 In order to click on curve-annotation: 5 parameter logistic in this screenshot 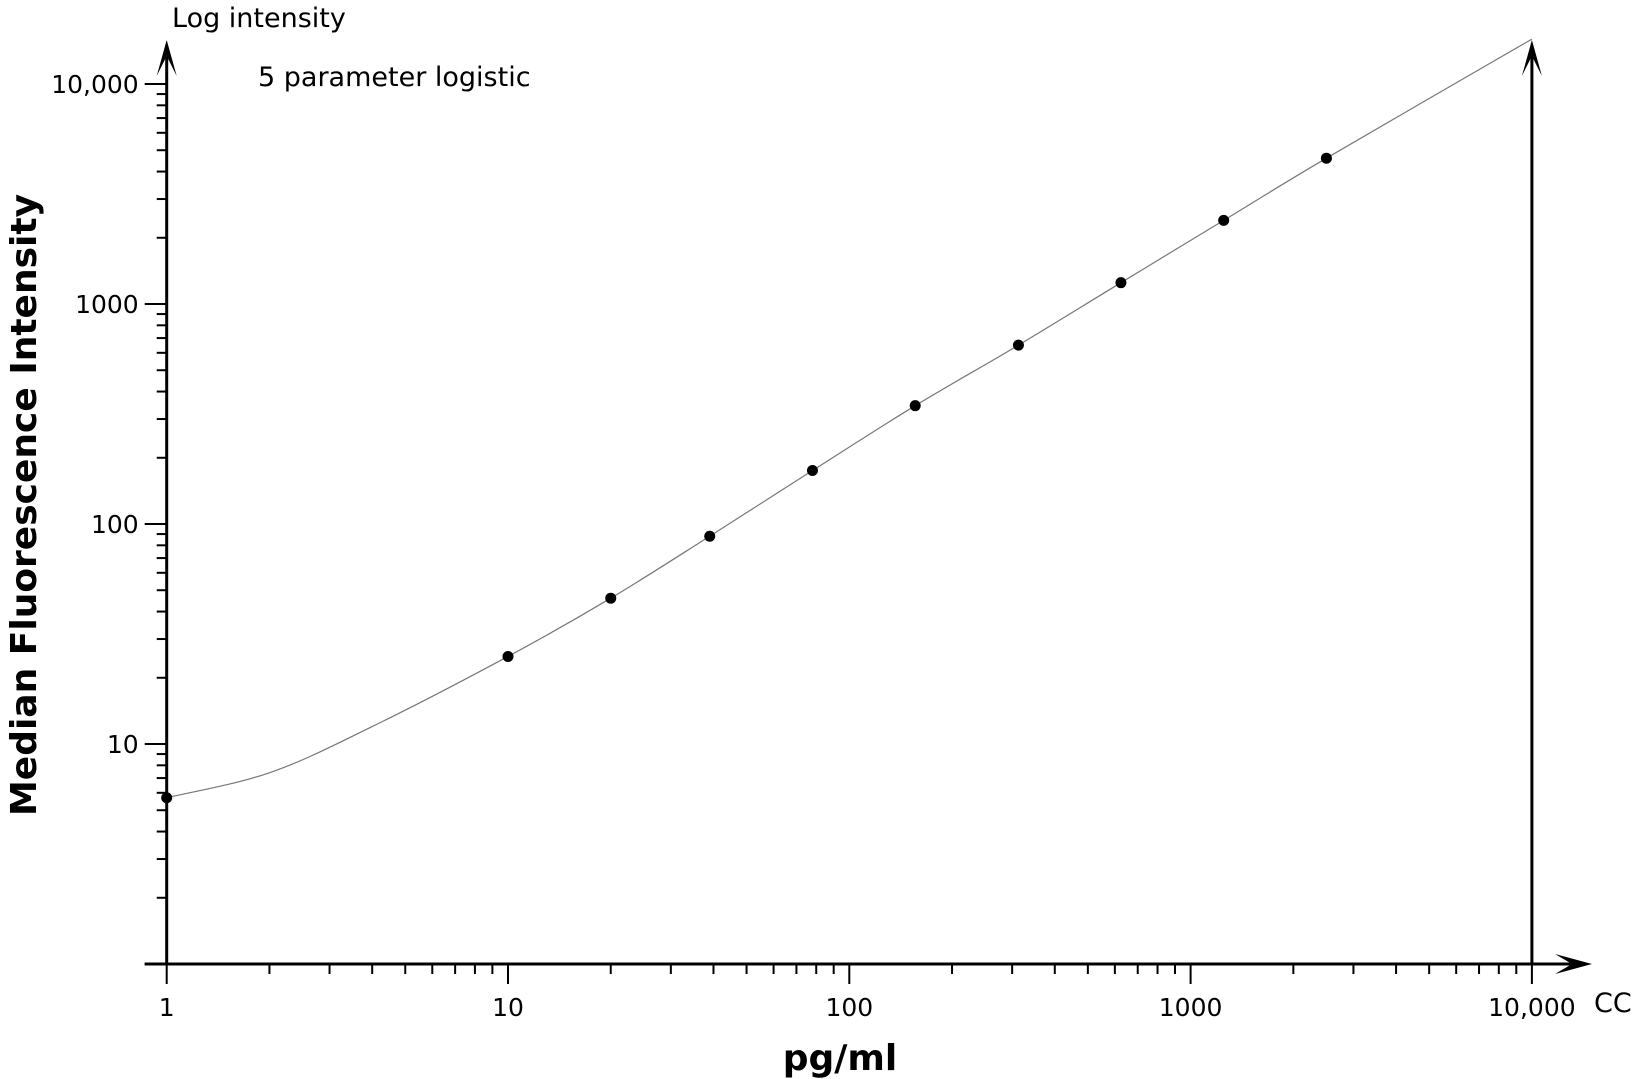, I will do `click(394, 77)`.